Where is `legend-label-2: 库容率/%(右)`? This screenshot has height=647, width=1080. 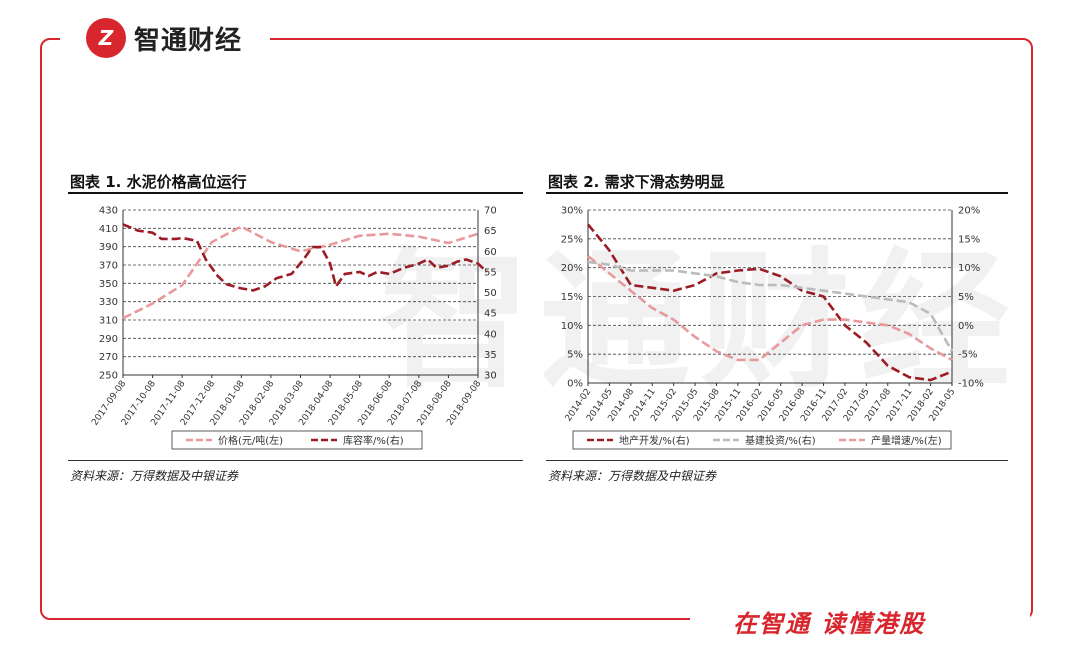 legend-label-2: 库容率/%(右) is located at coordinates (373, 440).